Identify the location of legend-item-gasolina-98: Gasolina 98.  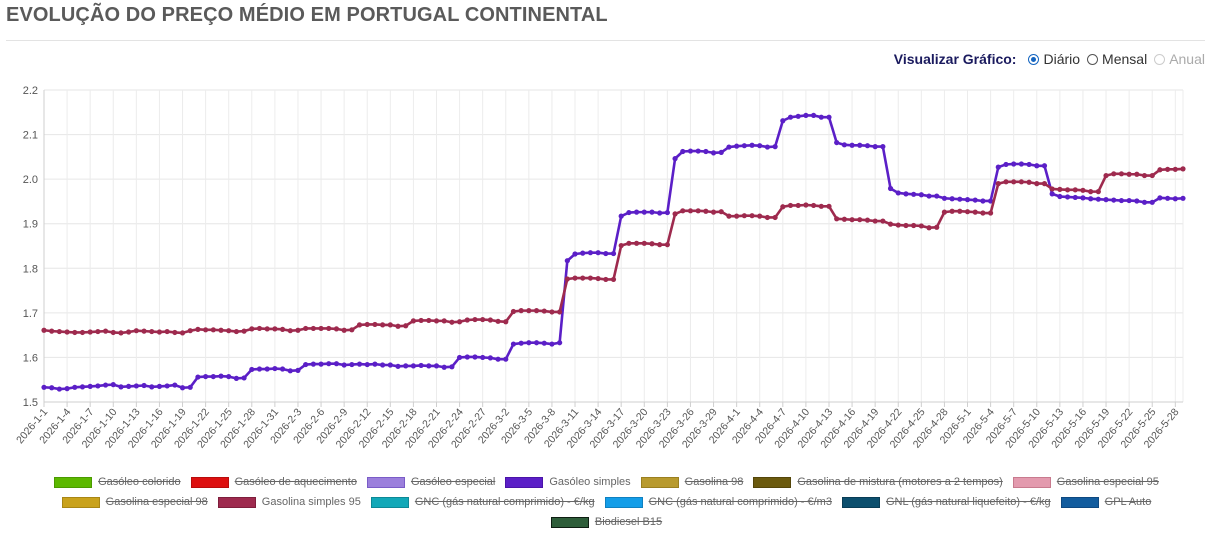
(691, 482).